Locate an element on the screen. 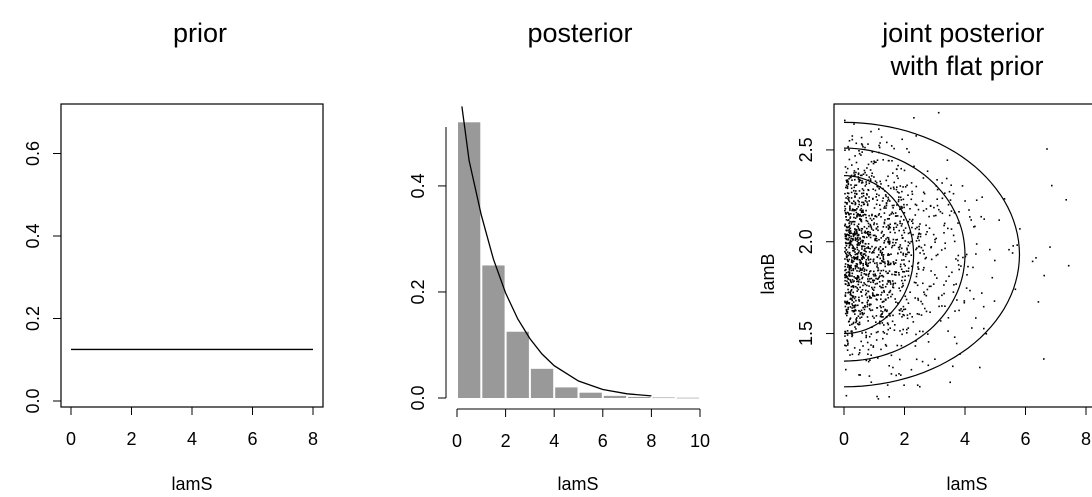 Image resolution: width=1092 pixels, height=497 pixels. joint-posterior-x-label: lamS is located at coordinates (966, 484).